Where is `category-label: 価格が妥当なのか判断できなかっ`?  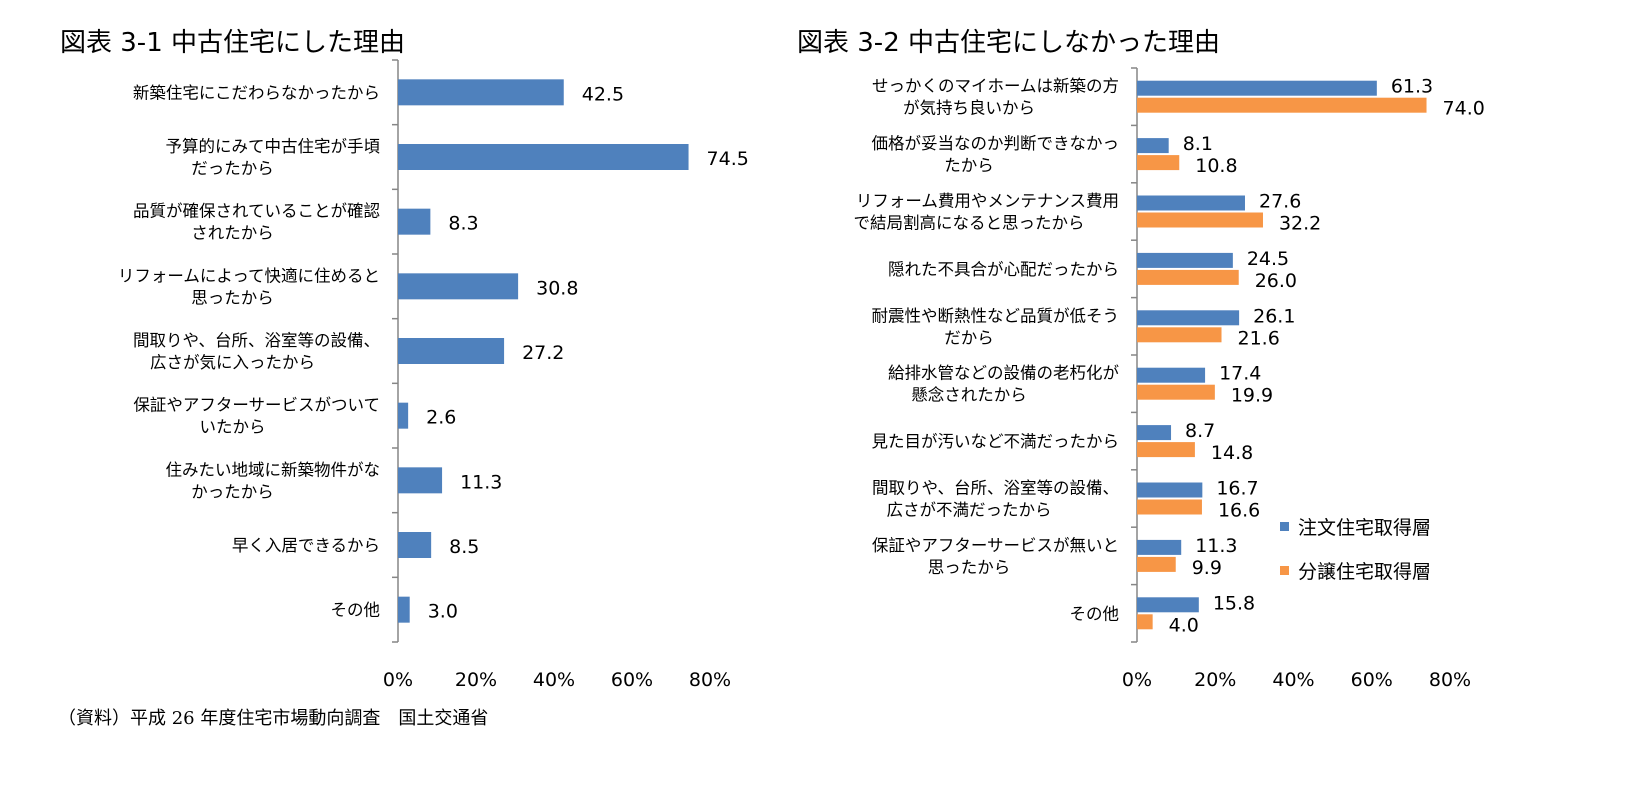 category-label: 価格が妥当なのか判断できなかっ is located at coordinates (996, 143).